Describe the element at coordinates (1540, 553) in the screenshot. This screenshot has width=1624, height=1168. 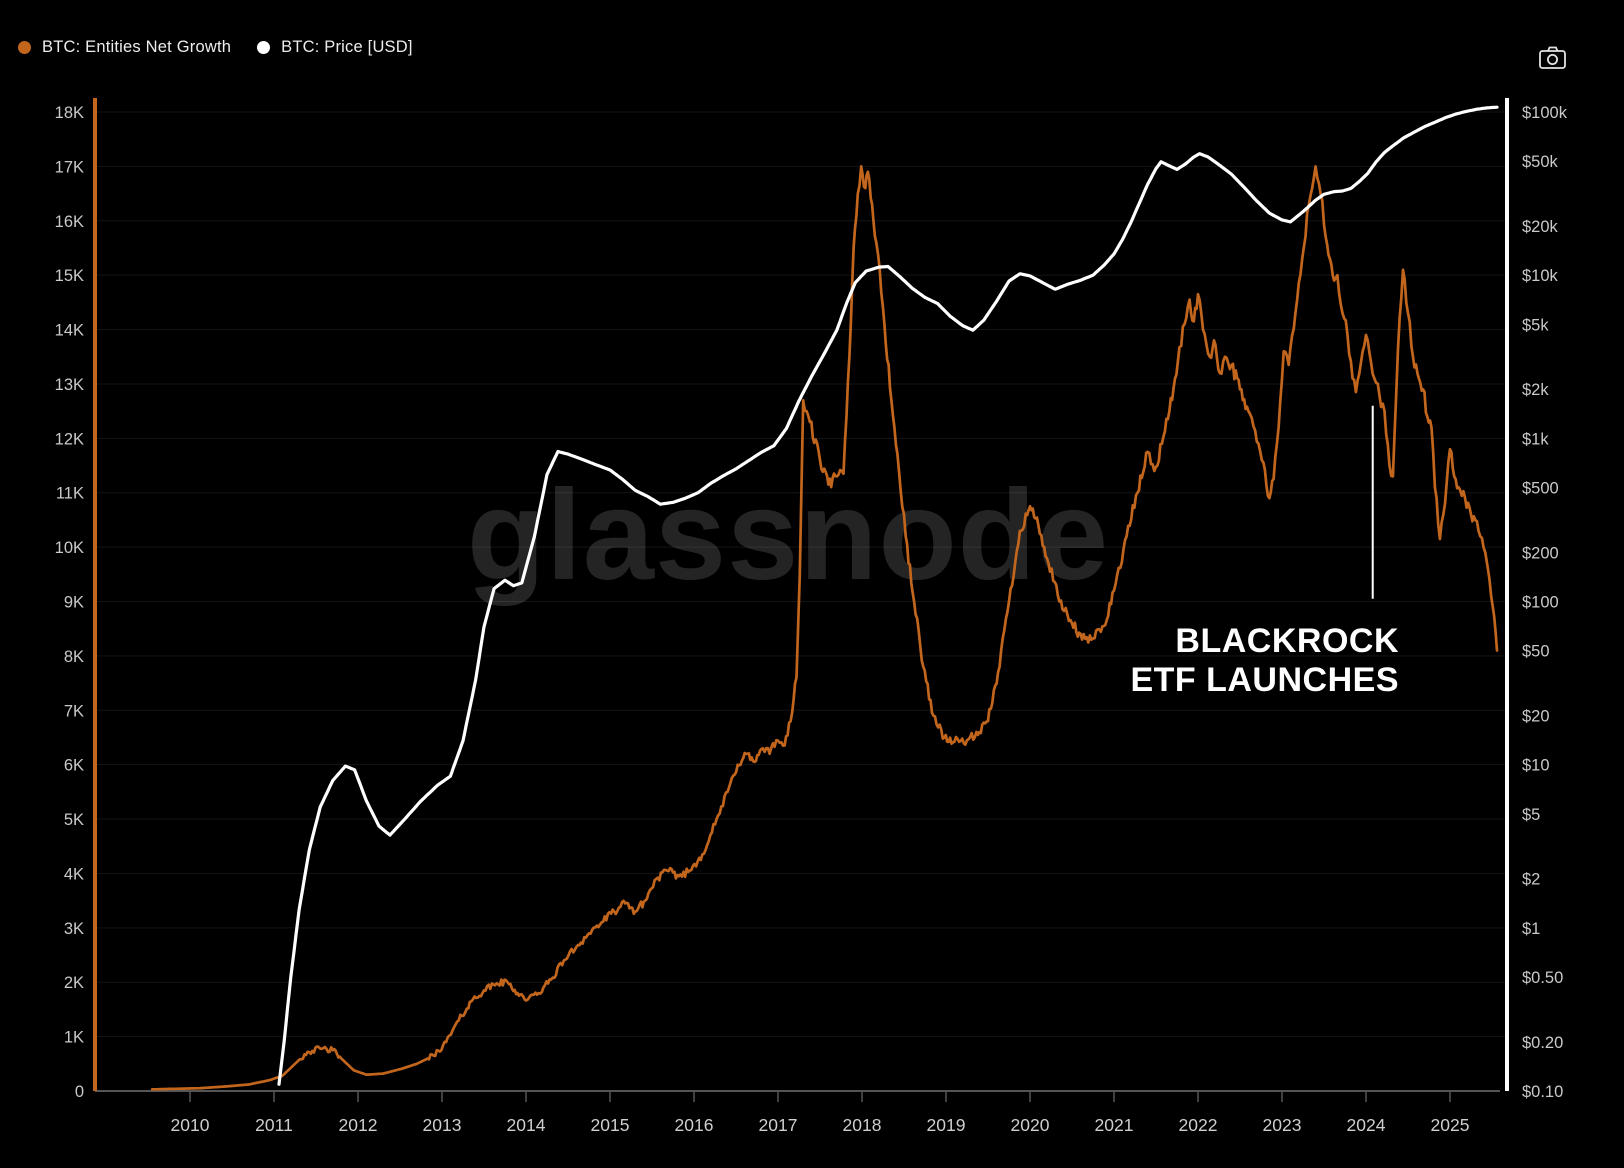
I see `right-axis-tick-label: $200` at that location.